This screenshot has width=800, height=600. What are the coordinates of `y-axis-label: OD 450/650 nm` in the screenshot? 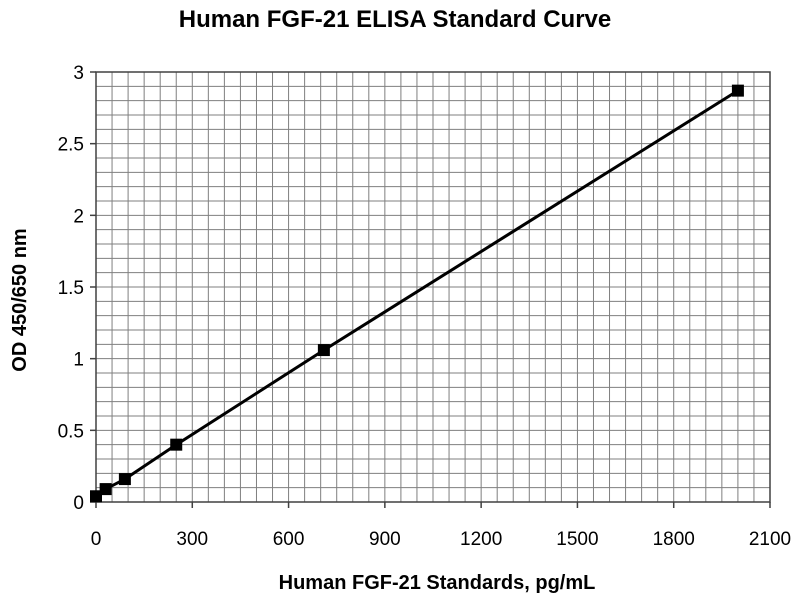 It's located at (20, 299).